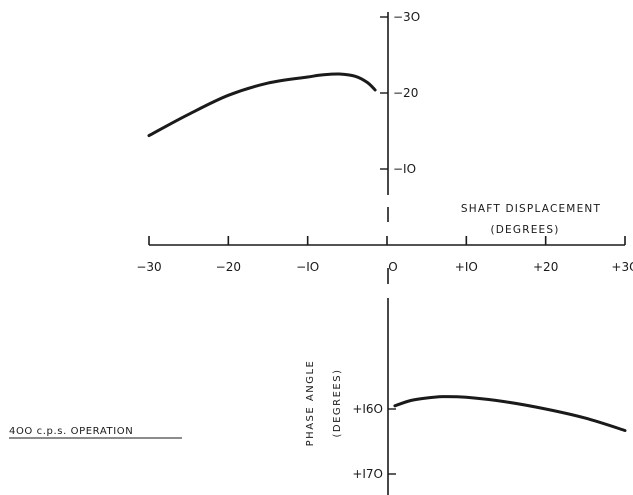 This screenshot has height=495, width=633. Describe the element at coordinates (374, 441) in the screenshot. I see `lower-y-ticks: +I6O +I7O` at that location.